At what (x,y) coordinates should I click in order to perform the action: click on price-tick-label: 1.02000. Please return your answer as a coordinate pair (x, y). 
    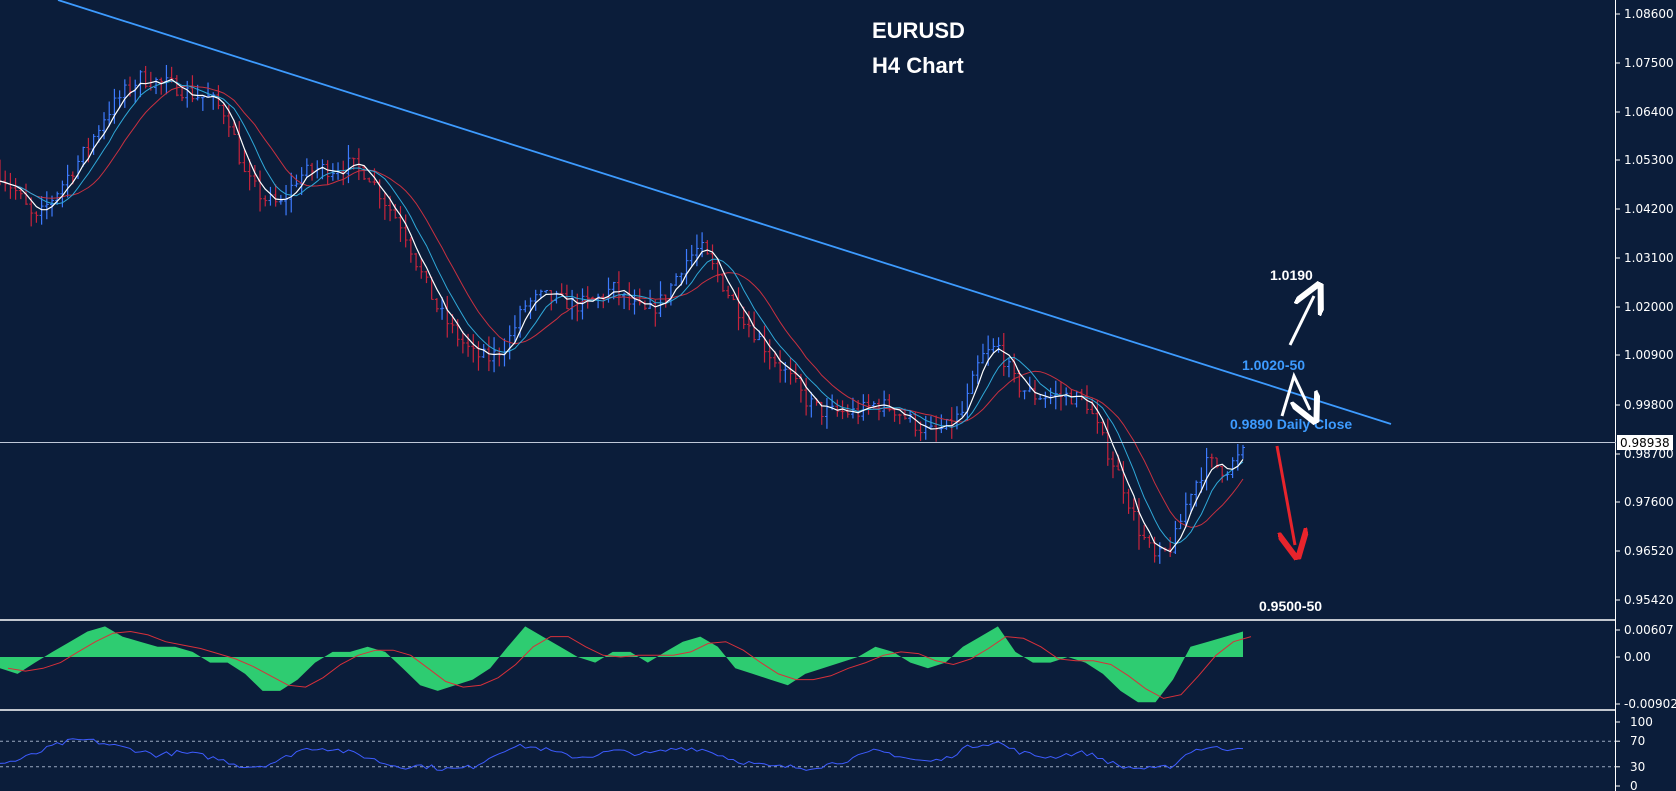
    Looking at the image, I should click on (1649, 307).